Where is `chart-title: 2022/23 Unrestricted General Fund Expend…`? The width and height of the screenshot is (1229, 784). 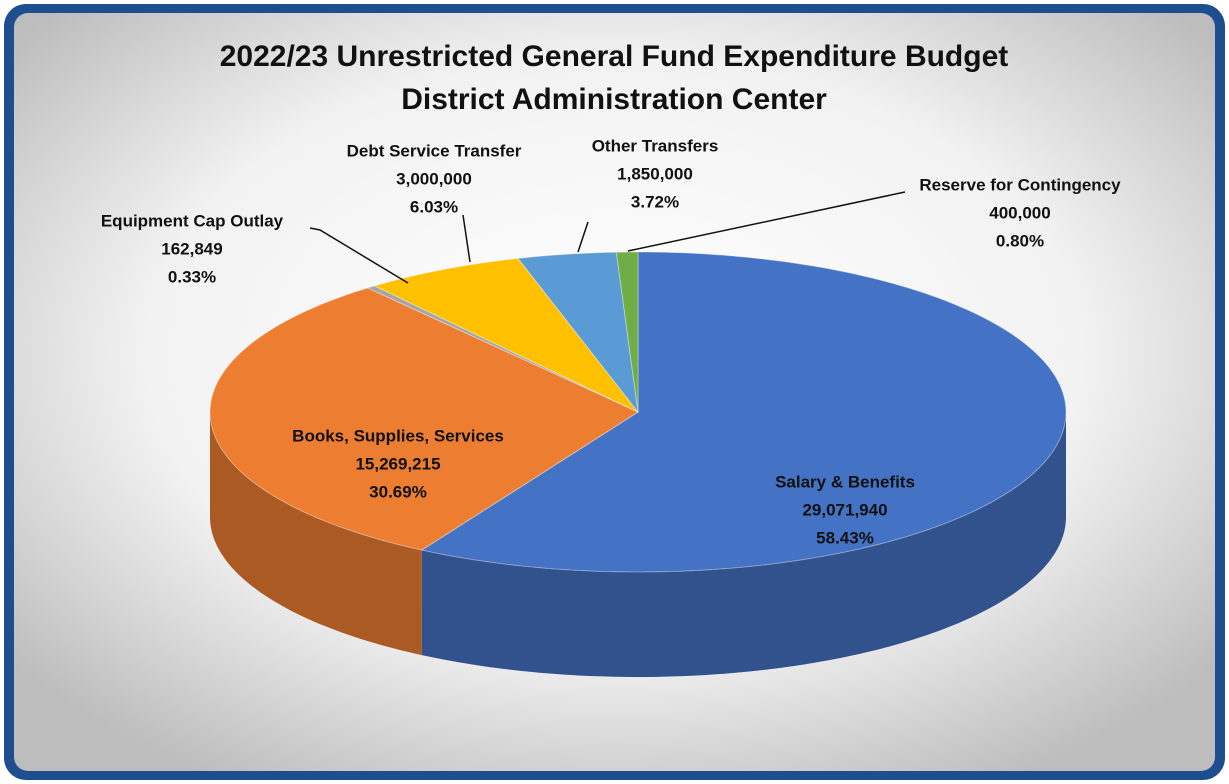
chart-title: 2022/23 Unrestricted General Fund Expend… is located at coordinates (614, 56).